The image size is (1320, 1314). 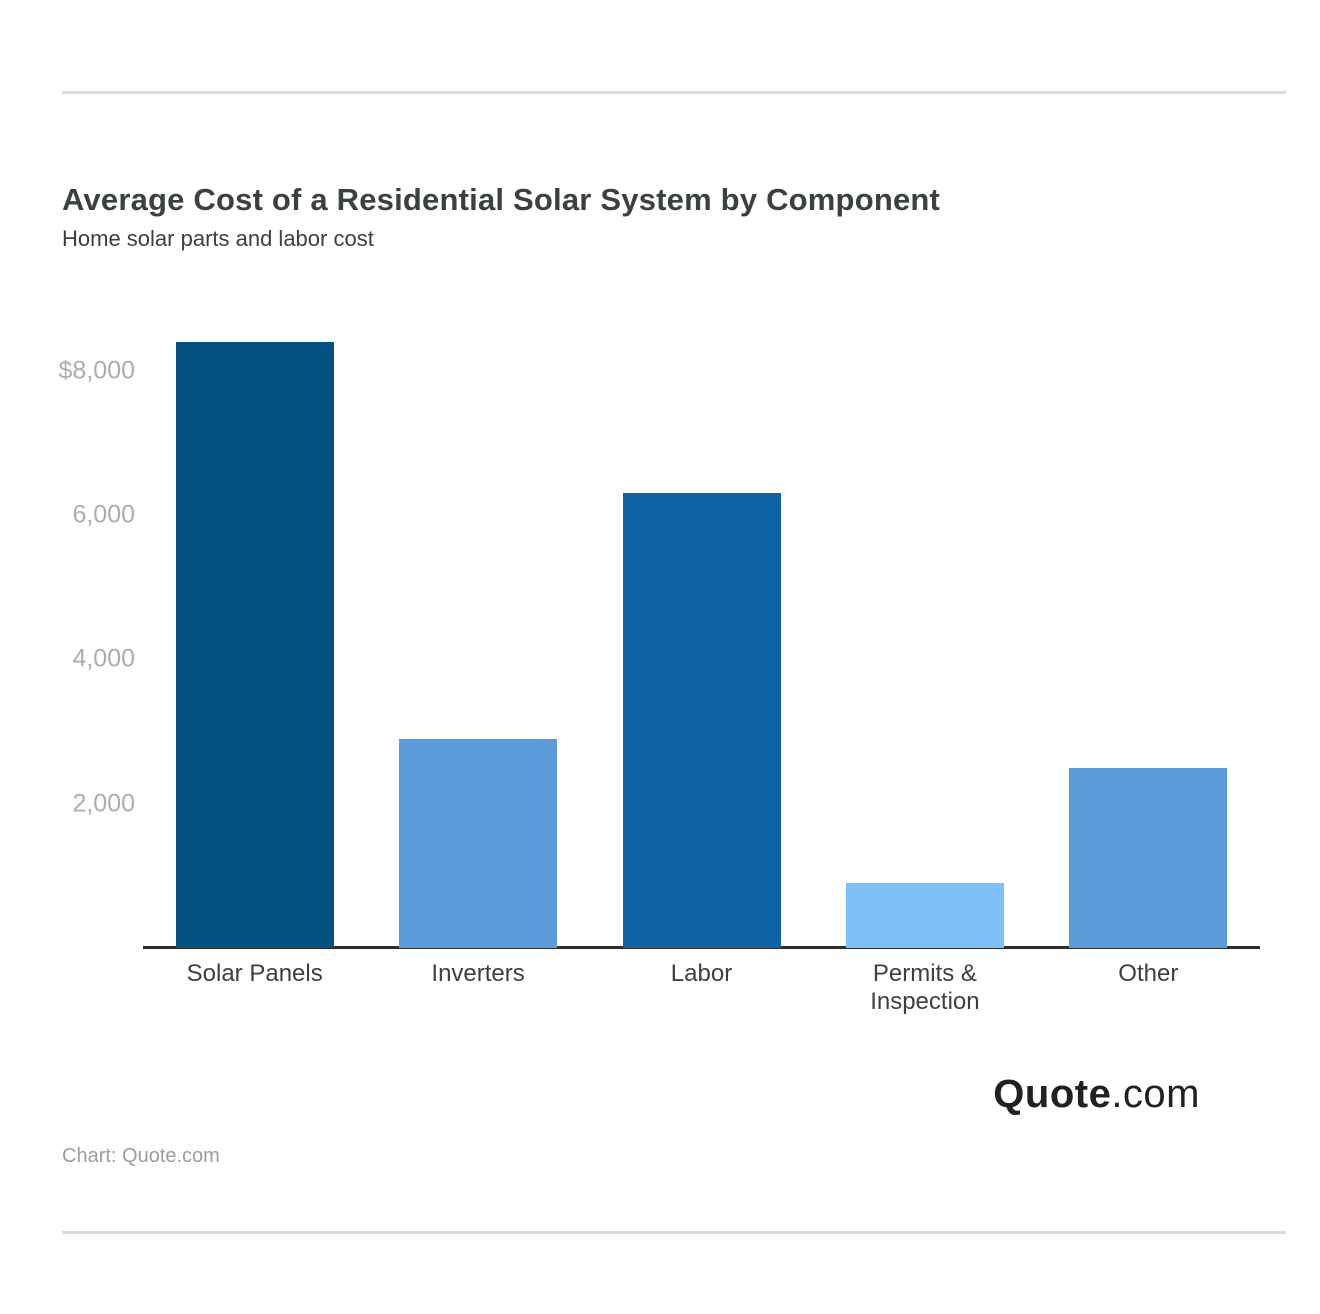 What do you see at coordinates (1052, 1094) in the screenshot?
I see `logo-bold-part: Quote` at bounding box center [1052, 1094].